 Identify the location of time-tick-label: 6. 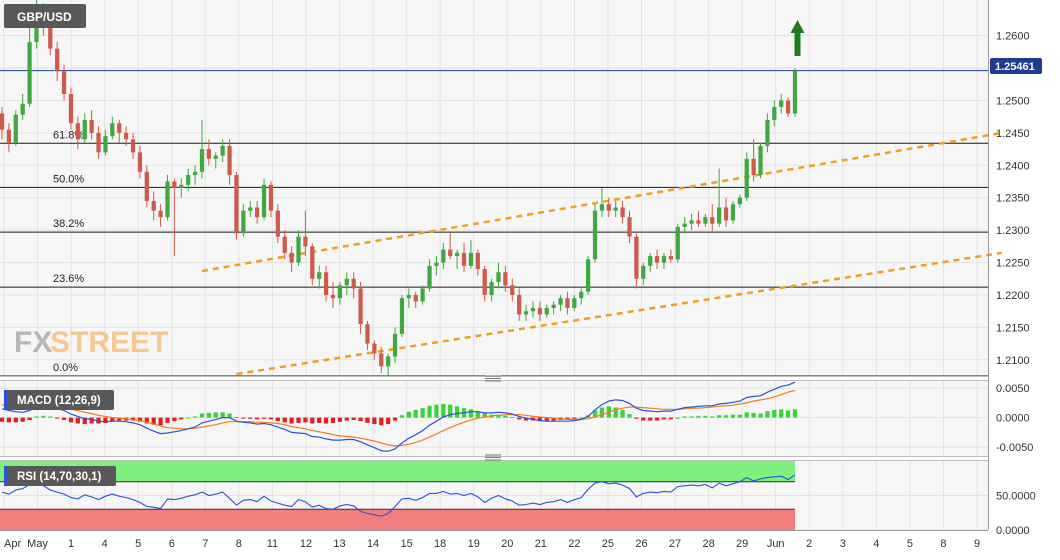
(172, 544).